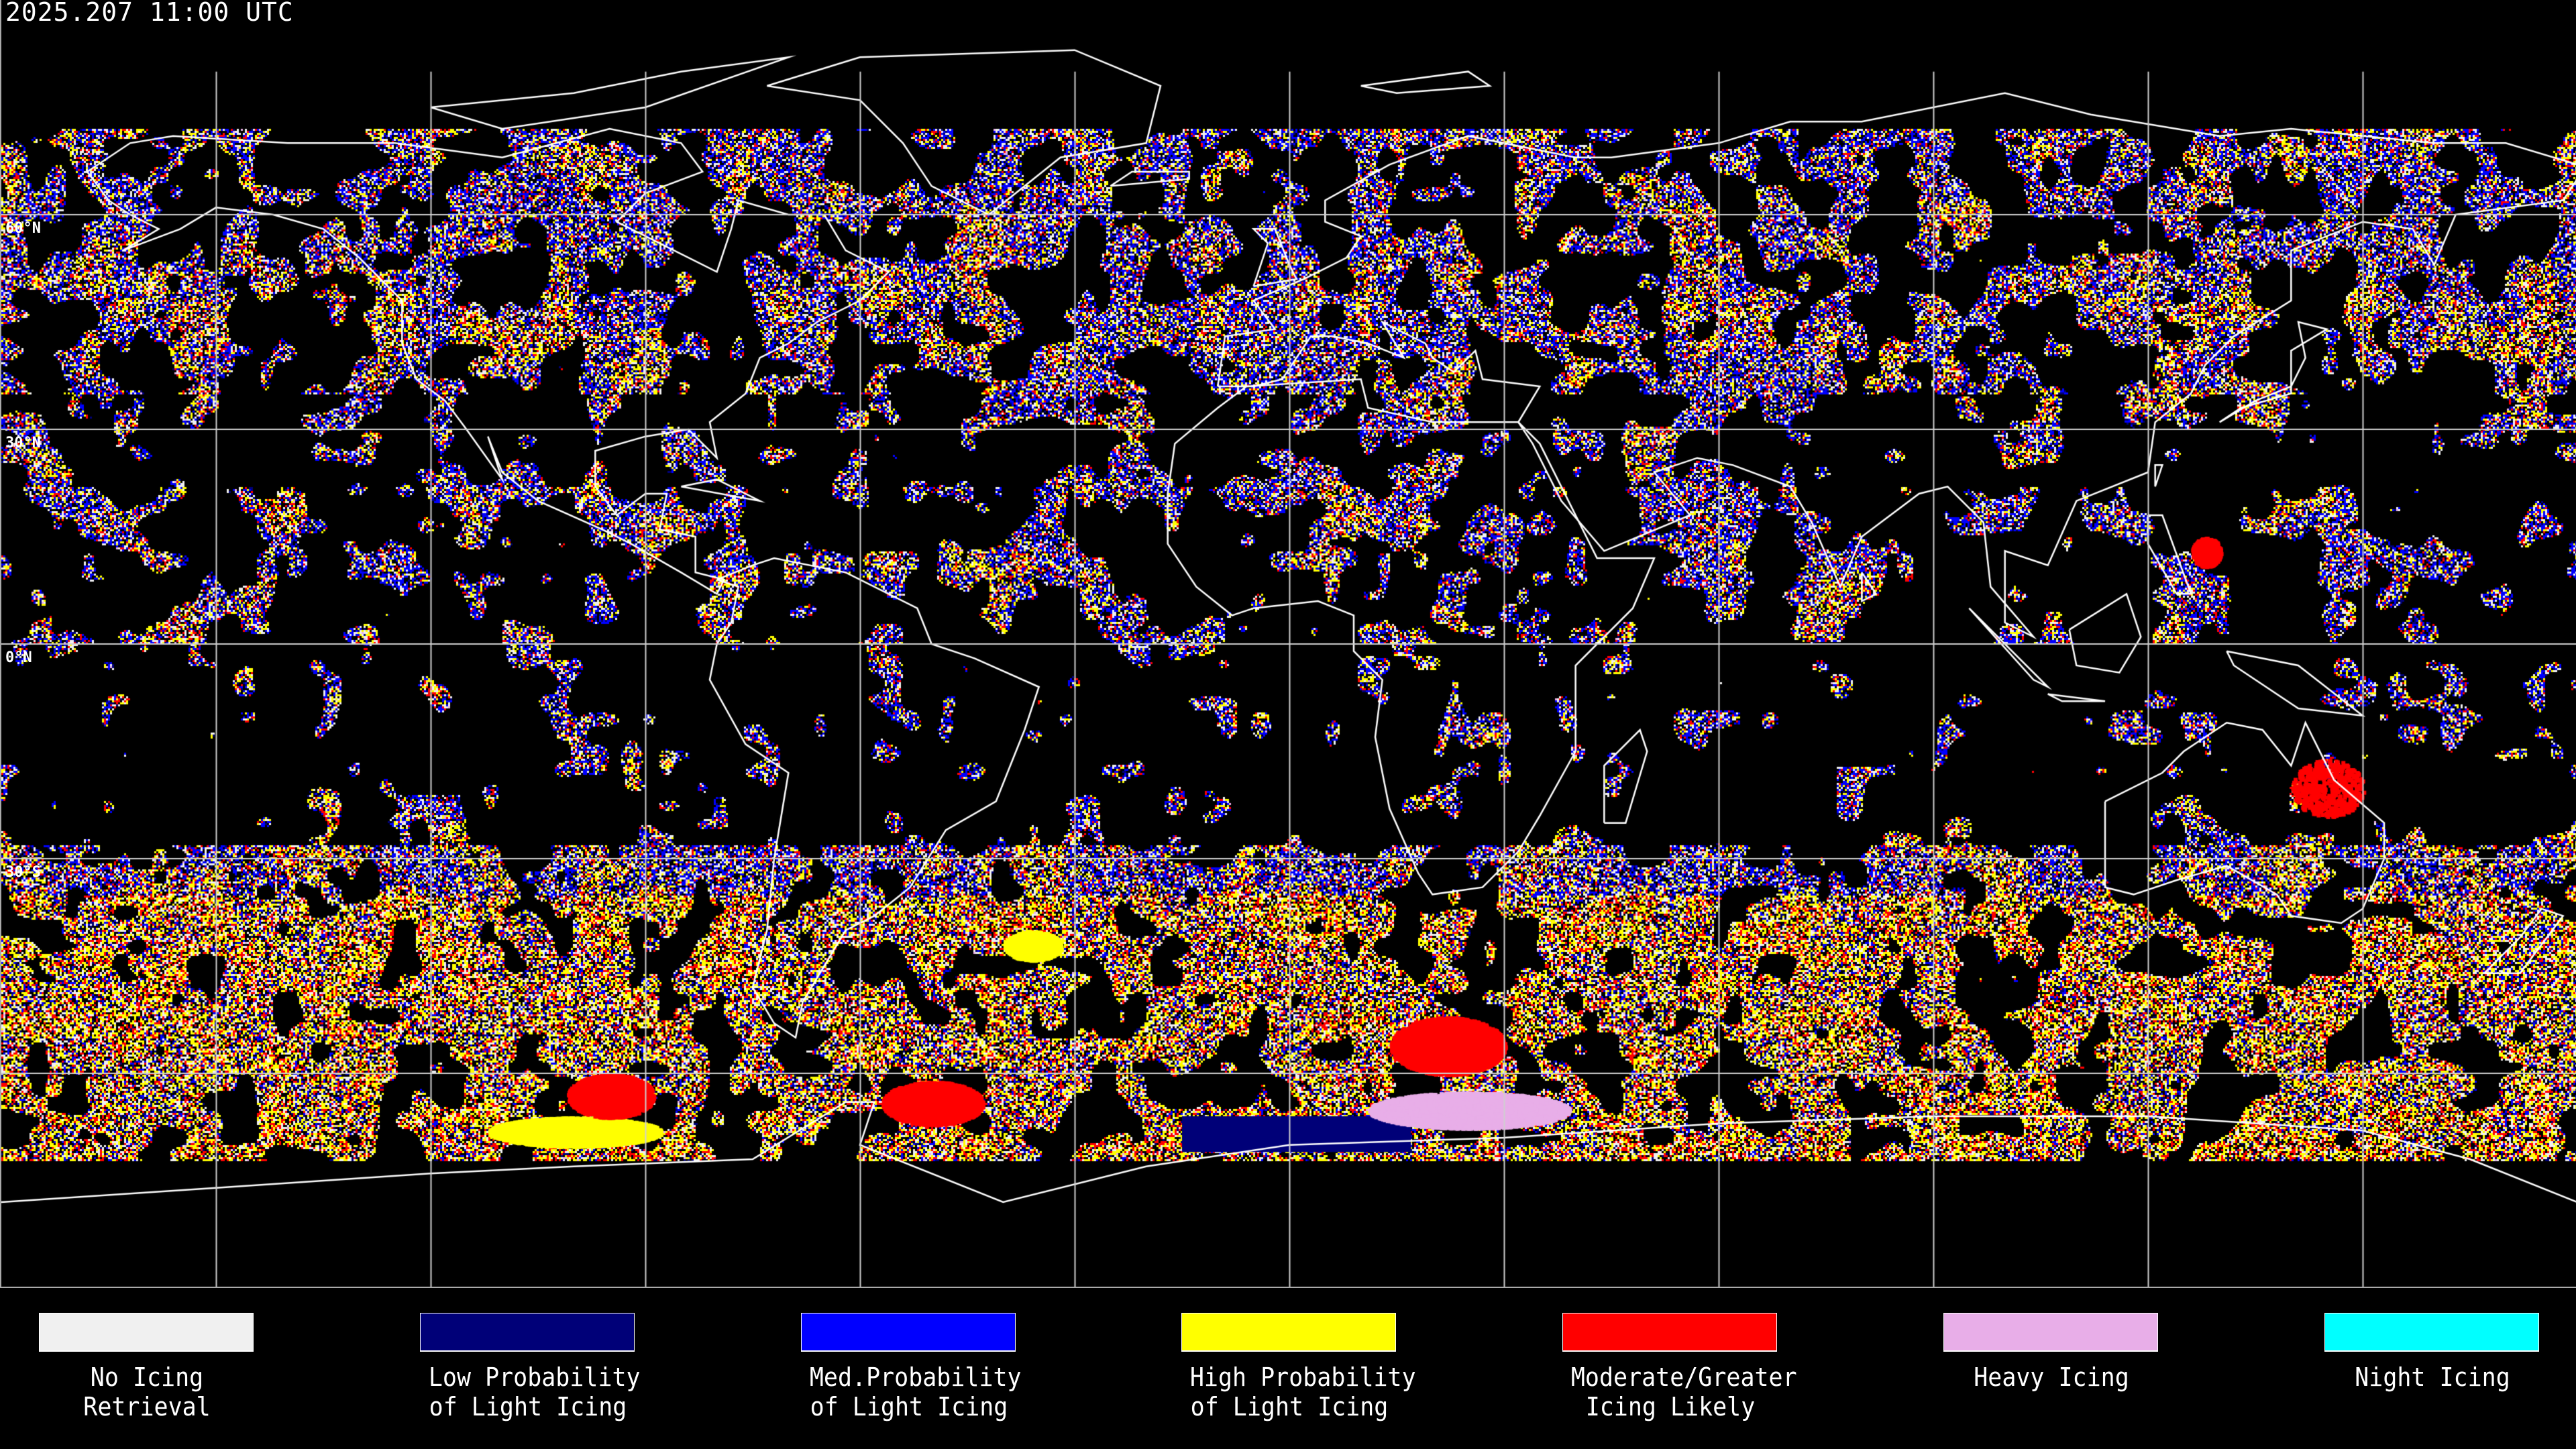  What do you see at coordinates (534, 1391) in the screenshot?
I see `legend-label: Low Probability of Light Icing` at bounding box center [534, 1391].